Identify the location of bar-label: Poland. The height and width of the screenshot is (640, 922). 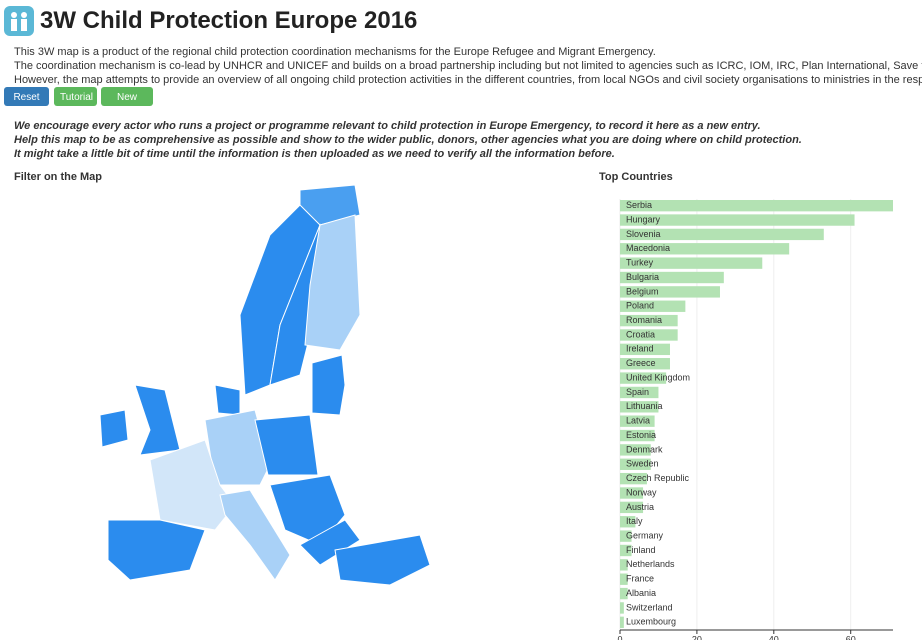
(640, 306).